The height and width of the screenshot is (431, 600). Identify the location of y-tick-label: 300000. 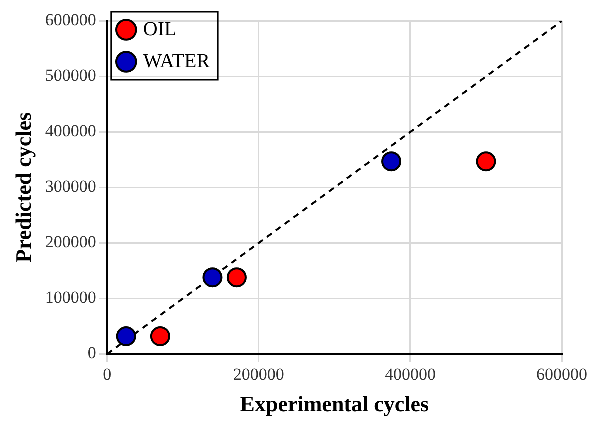
(70, 186).